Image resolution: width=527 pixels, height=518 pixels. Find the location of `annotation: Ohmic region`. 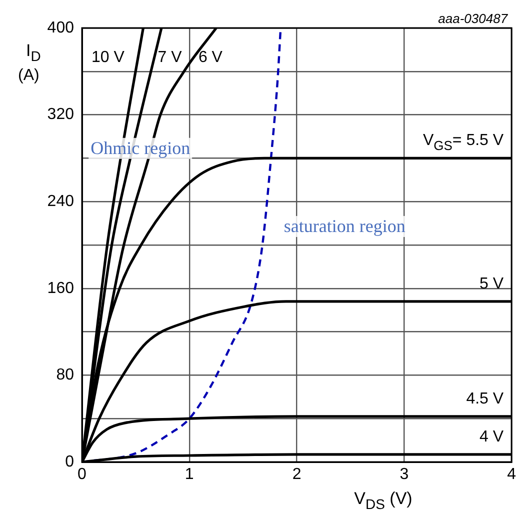

annotation: Ohmic region is located at coordinates (140, 148).